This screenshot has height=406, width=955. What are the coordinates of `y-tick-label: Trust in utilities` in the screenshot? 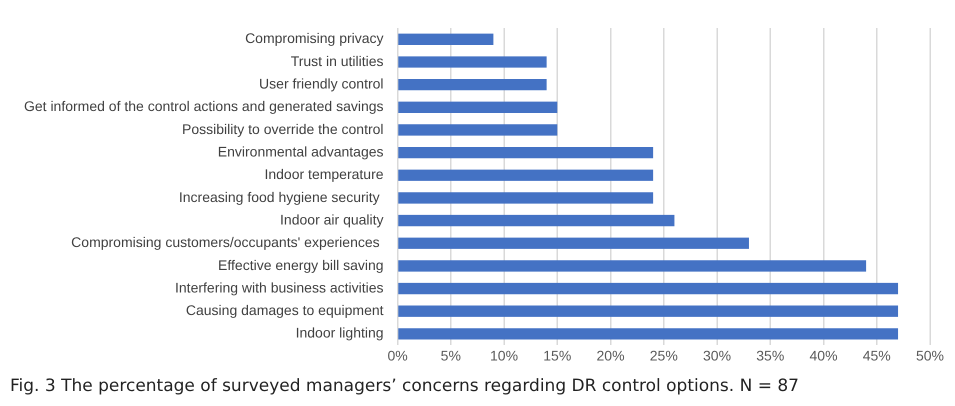 It's located at (337, 60).